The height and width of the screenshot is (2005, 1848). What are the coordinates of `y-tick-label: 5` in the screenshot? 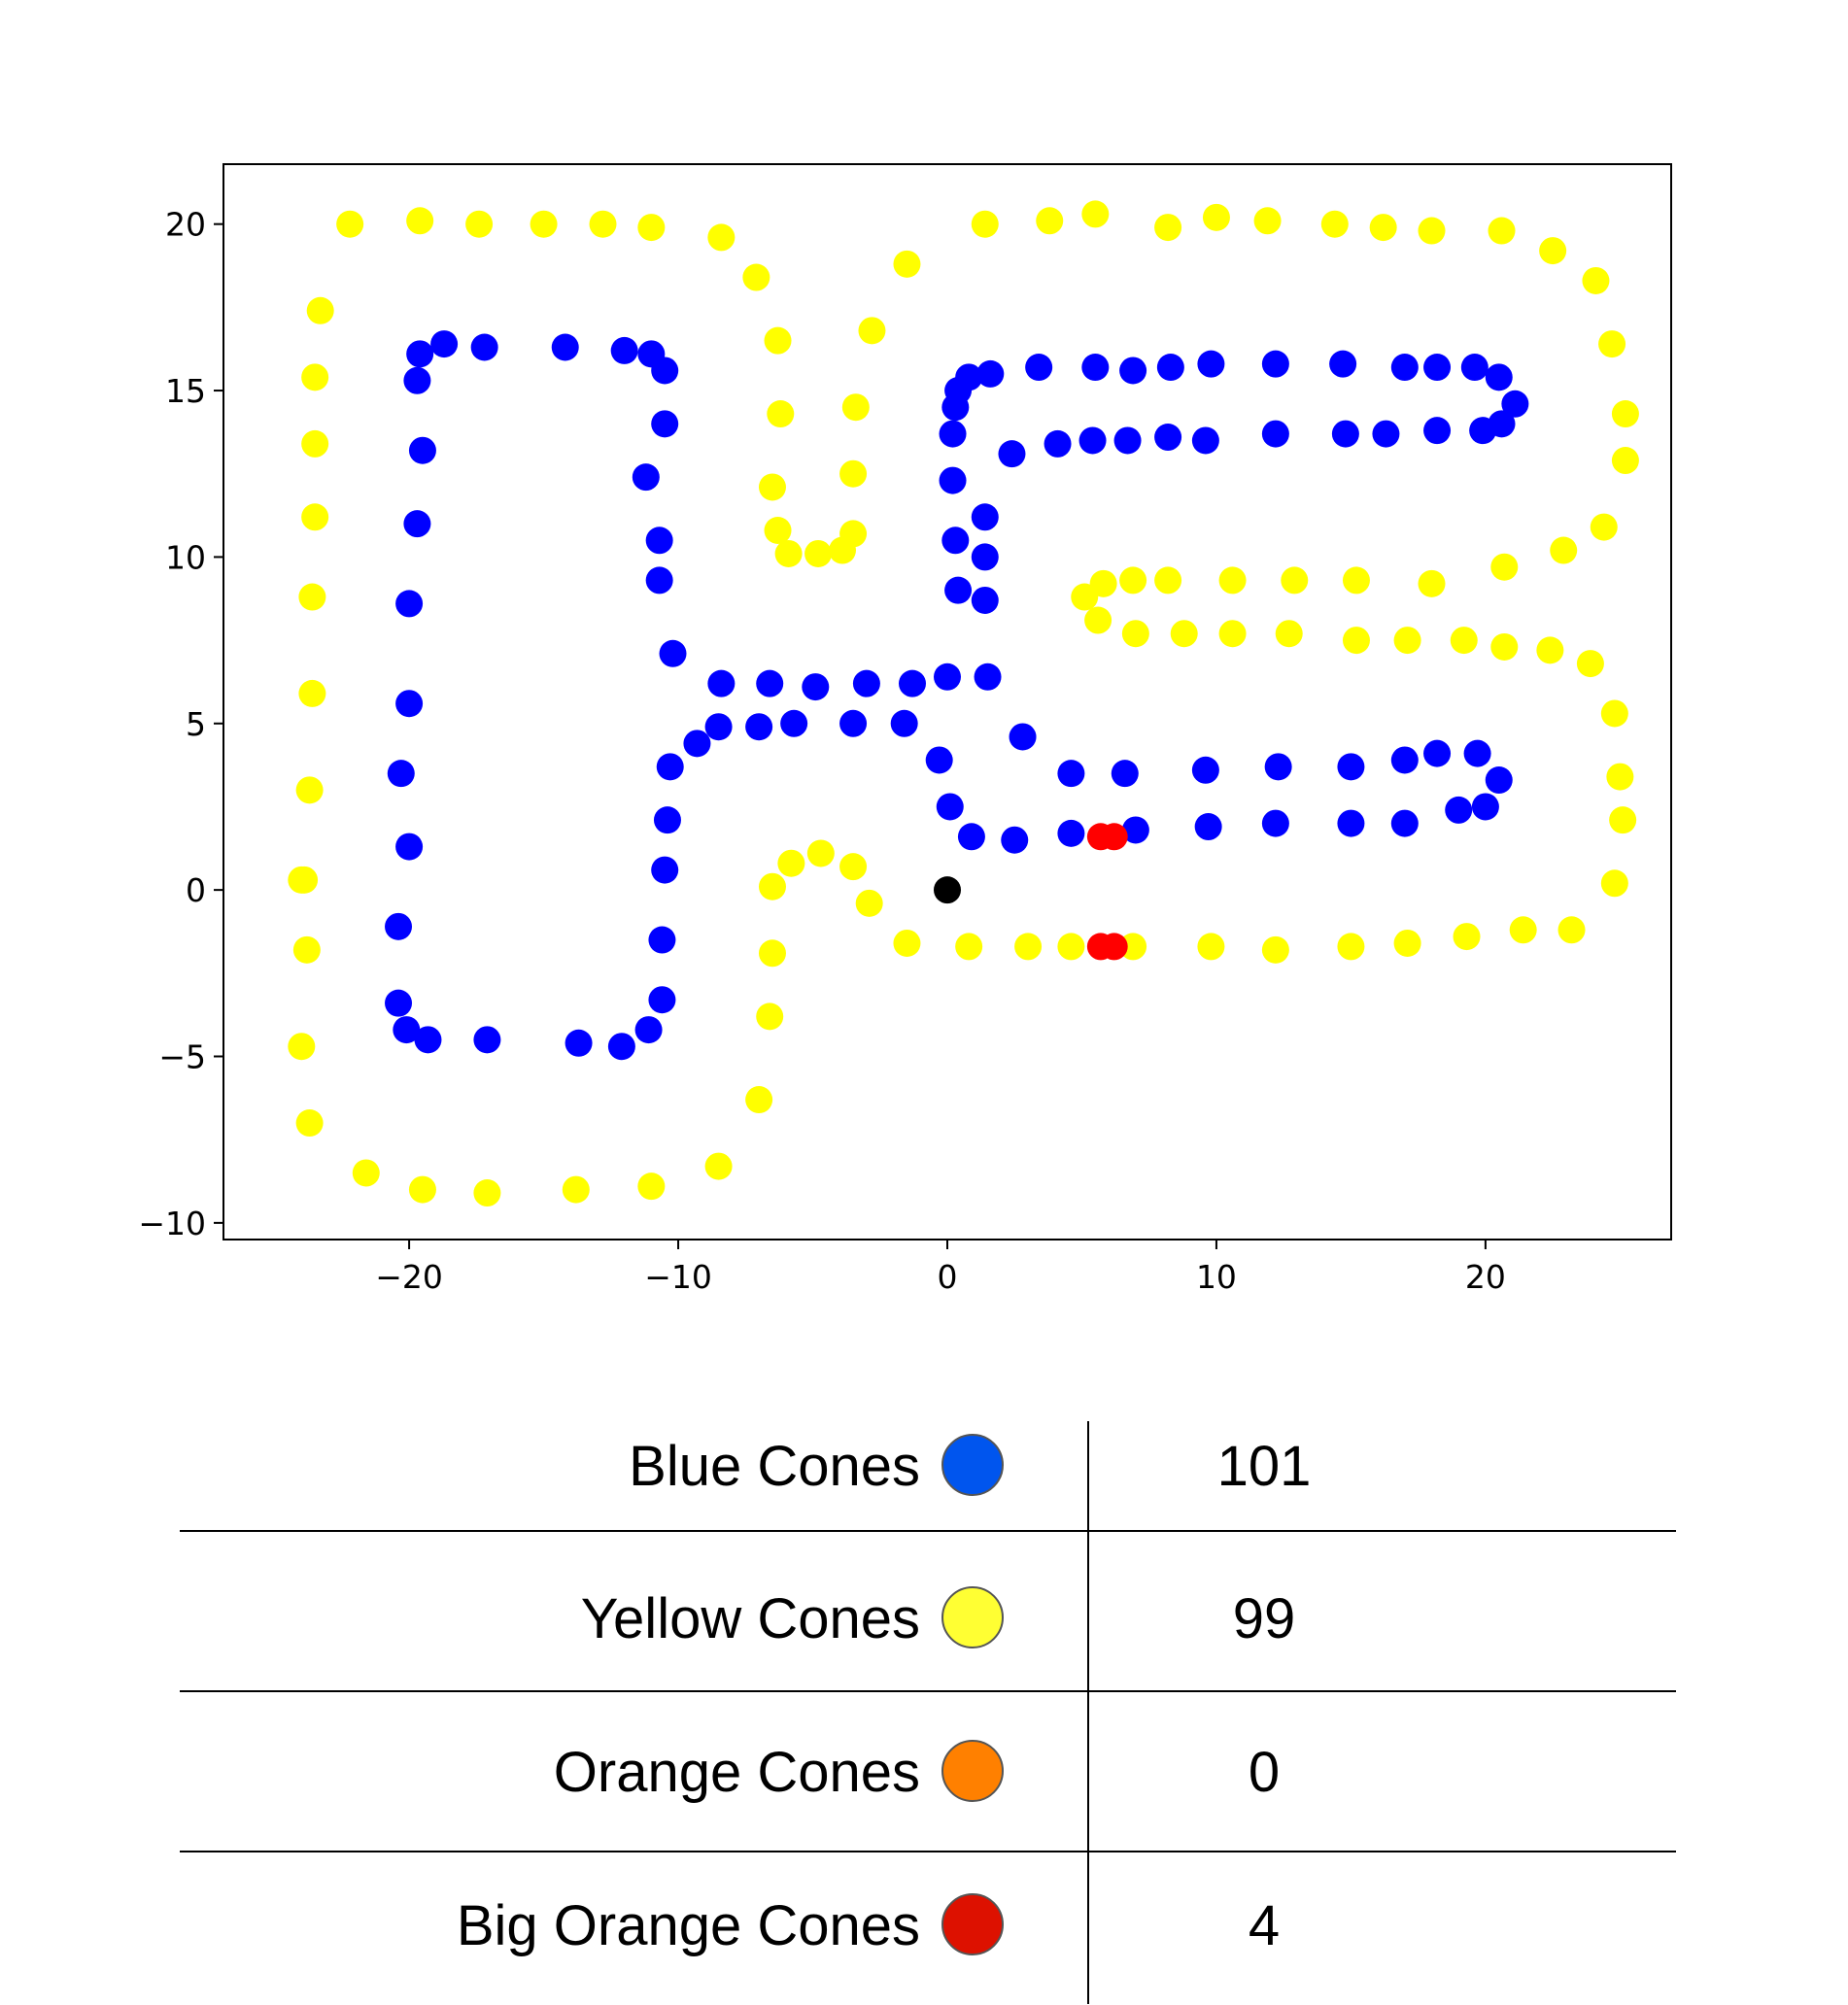 It's located at (196, 724).